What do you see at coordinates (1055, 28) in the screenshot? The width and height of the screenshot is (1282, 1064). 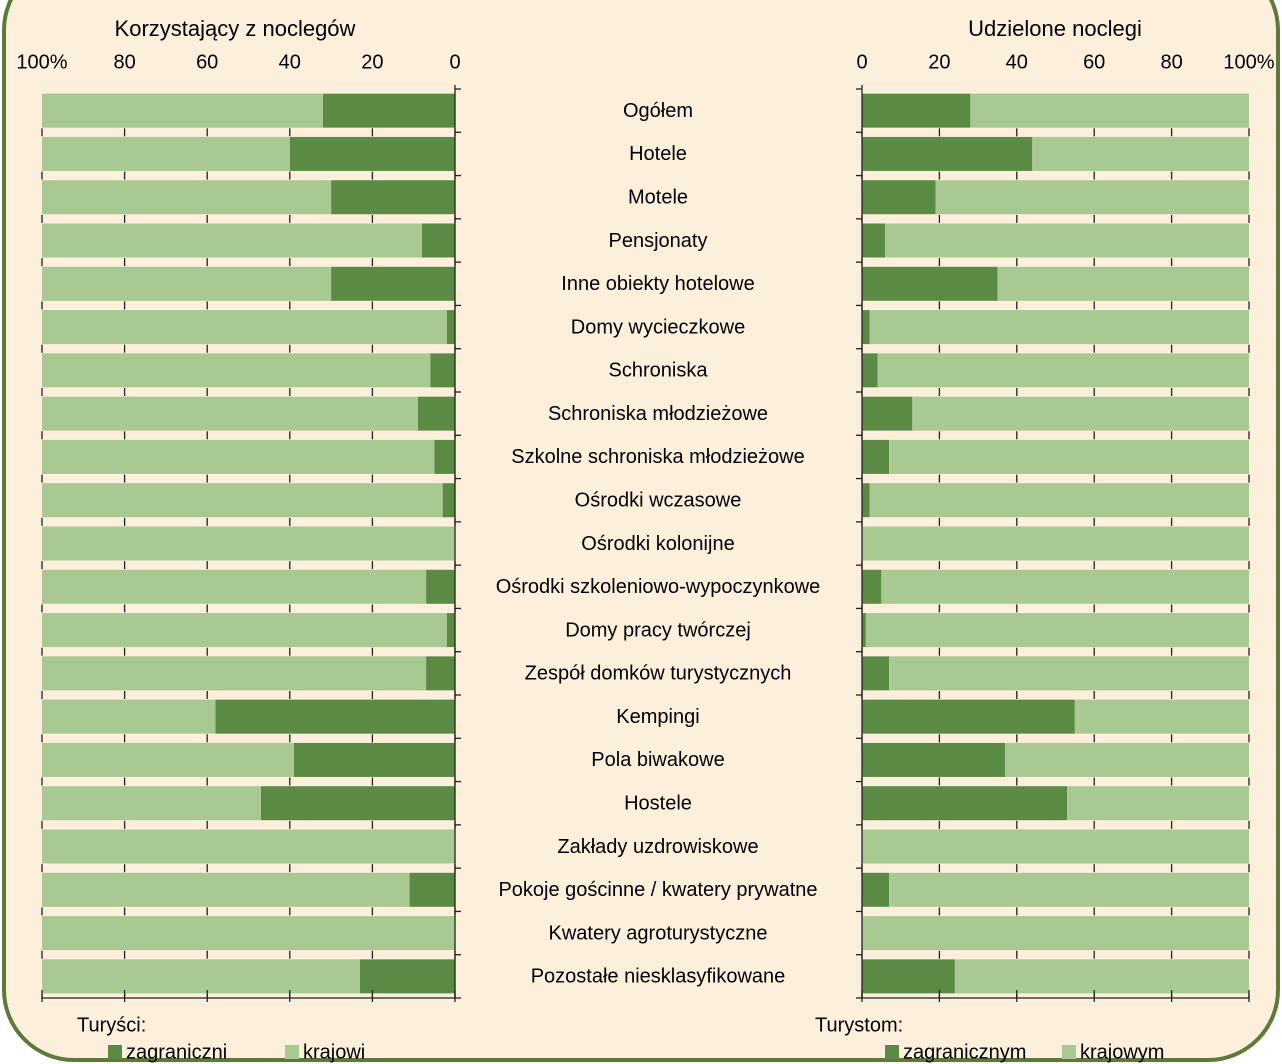 I see `chart-title: Udzielone noclegi` at bounding box center [1055, 28].